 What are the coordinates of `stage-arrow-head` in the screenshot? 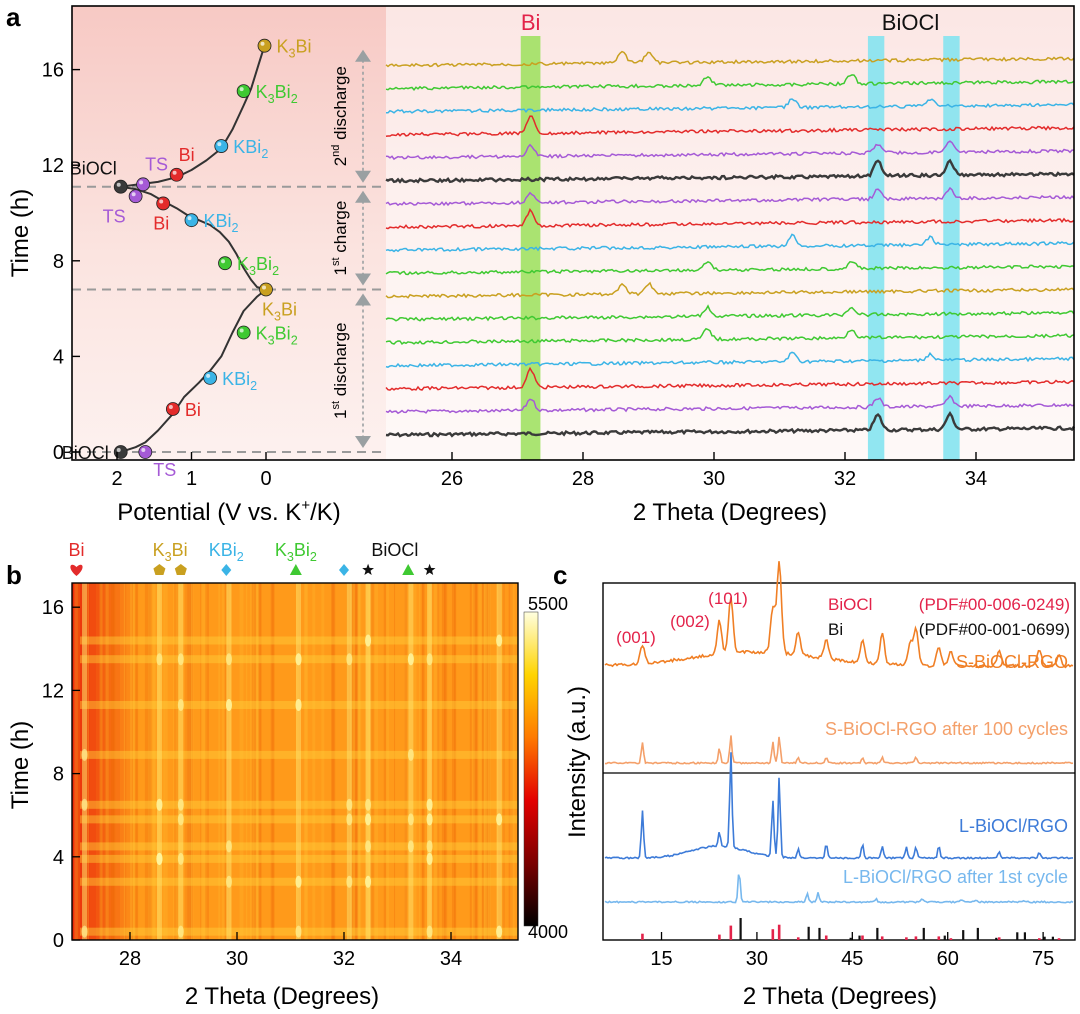 It's located at (363, 55).